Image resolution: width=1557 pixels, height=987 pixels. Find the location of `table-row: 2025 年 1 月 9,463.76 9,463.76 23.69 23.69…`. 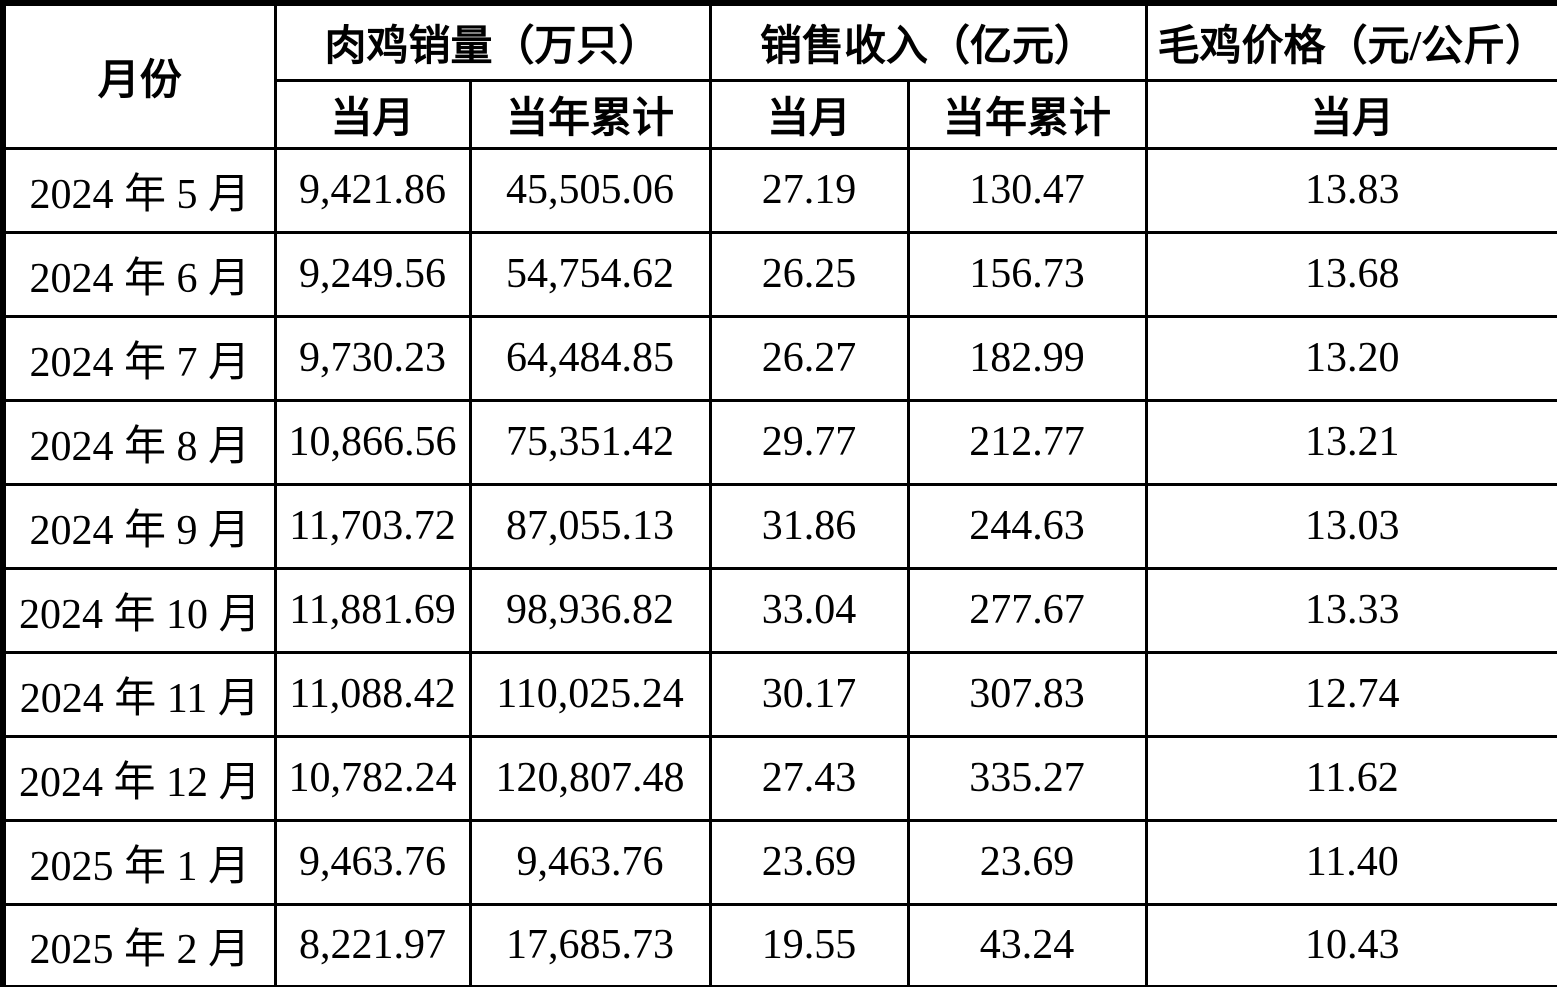

table-row: 2025 年 1 月 9,463.76 9,463.76 23.69 23.69… is located at coordinates (779, 862).